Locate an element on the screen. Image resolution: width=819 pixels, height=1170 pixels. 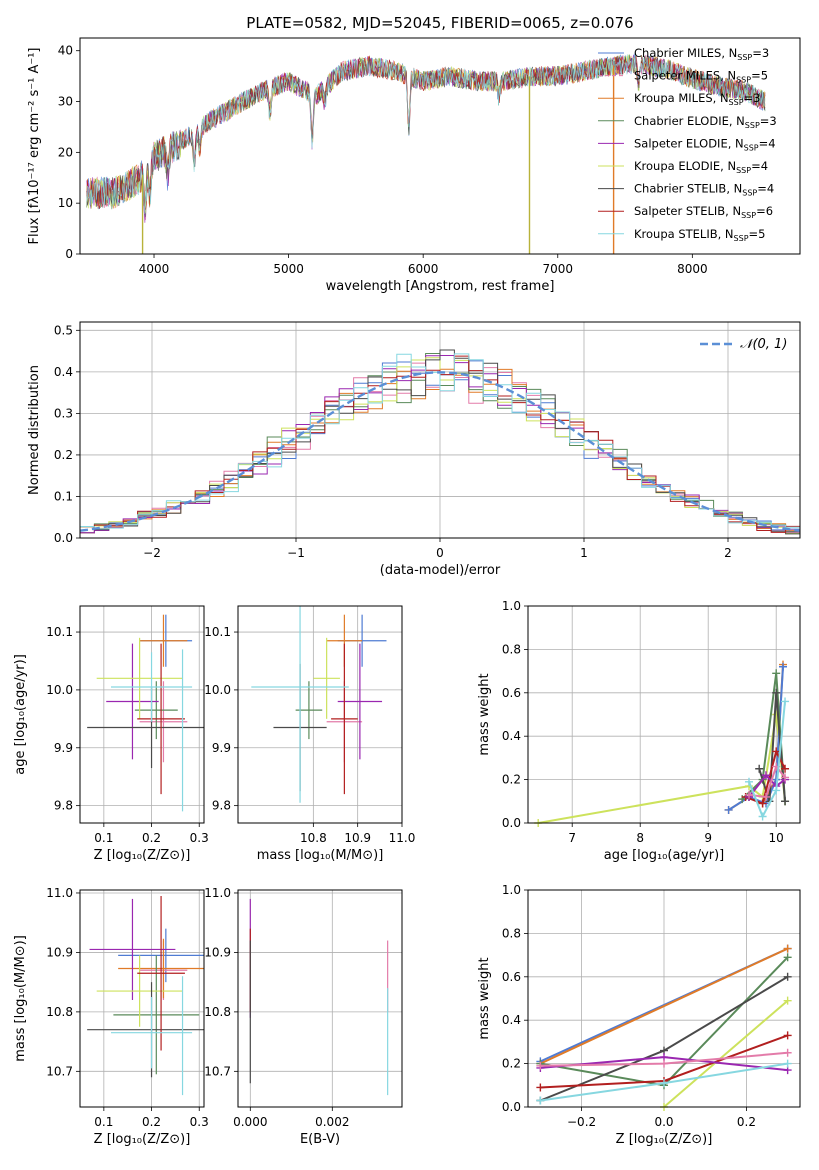
legend-label: Kroupa ELODIE, NSSP=4 is located at coordinates (701, 167).